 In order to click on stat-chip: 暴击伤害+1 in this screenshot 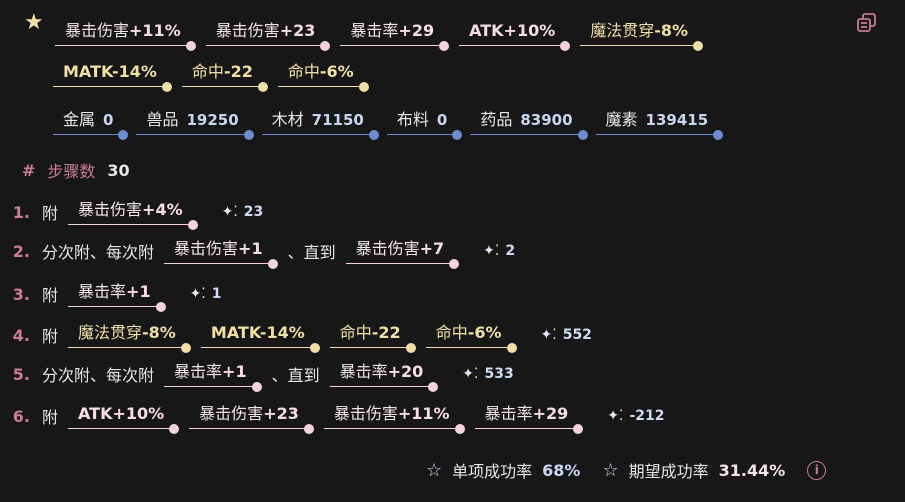, I will do `click(221, 253)`.